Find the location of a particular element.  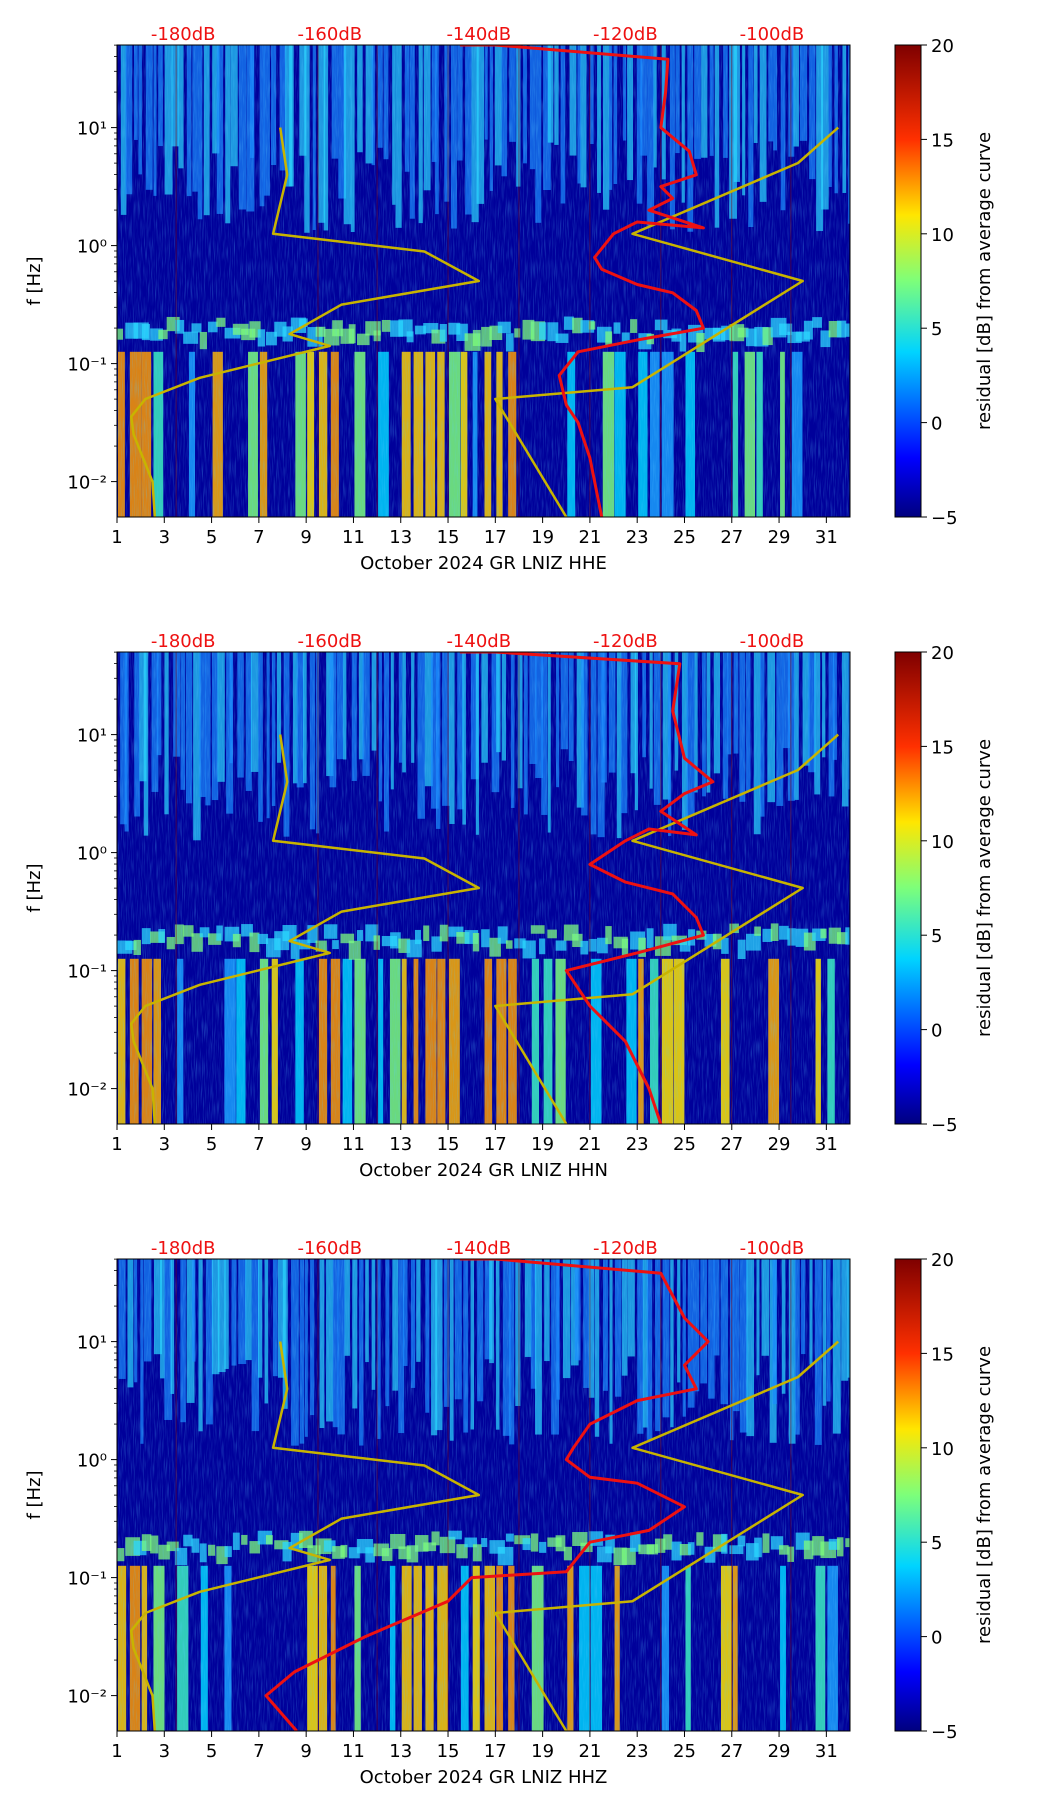

x-axis-label: October 2024 GR LNIZ HHE is located at coordinates (483, 563).